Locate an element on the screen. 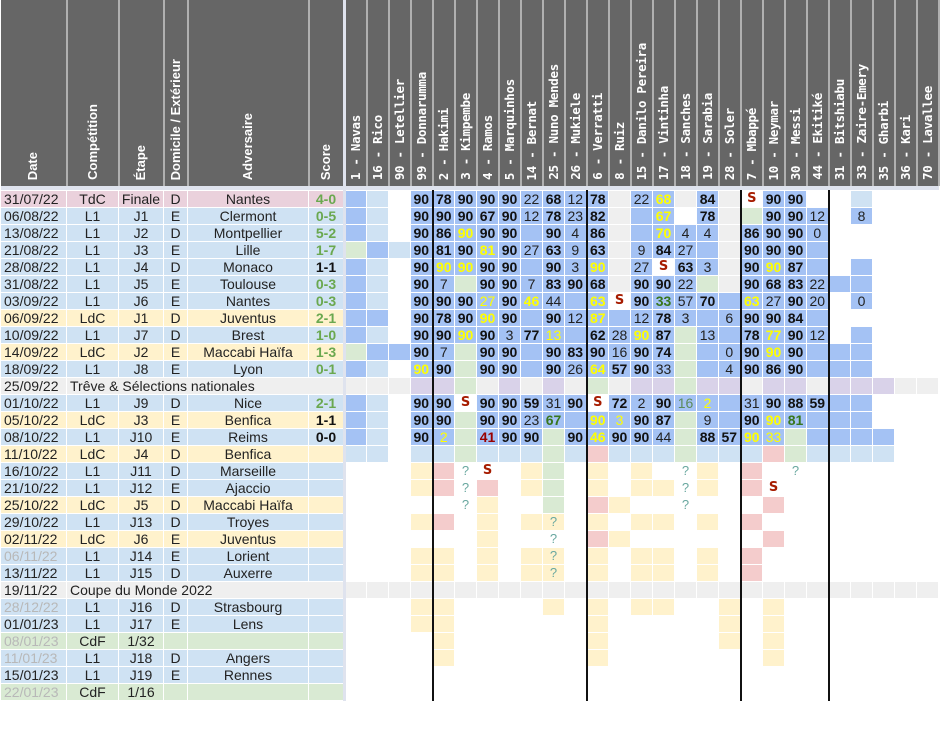 The image size is (940, 730). minutes-cell: 3 is located at coordinates (575, 267).